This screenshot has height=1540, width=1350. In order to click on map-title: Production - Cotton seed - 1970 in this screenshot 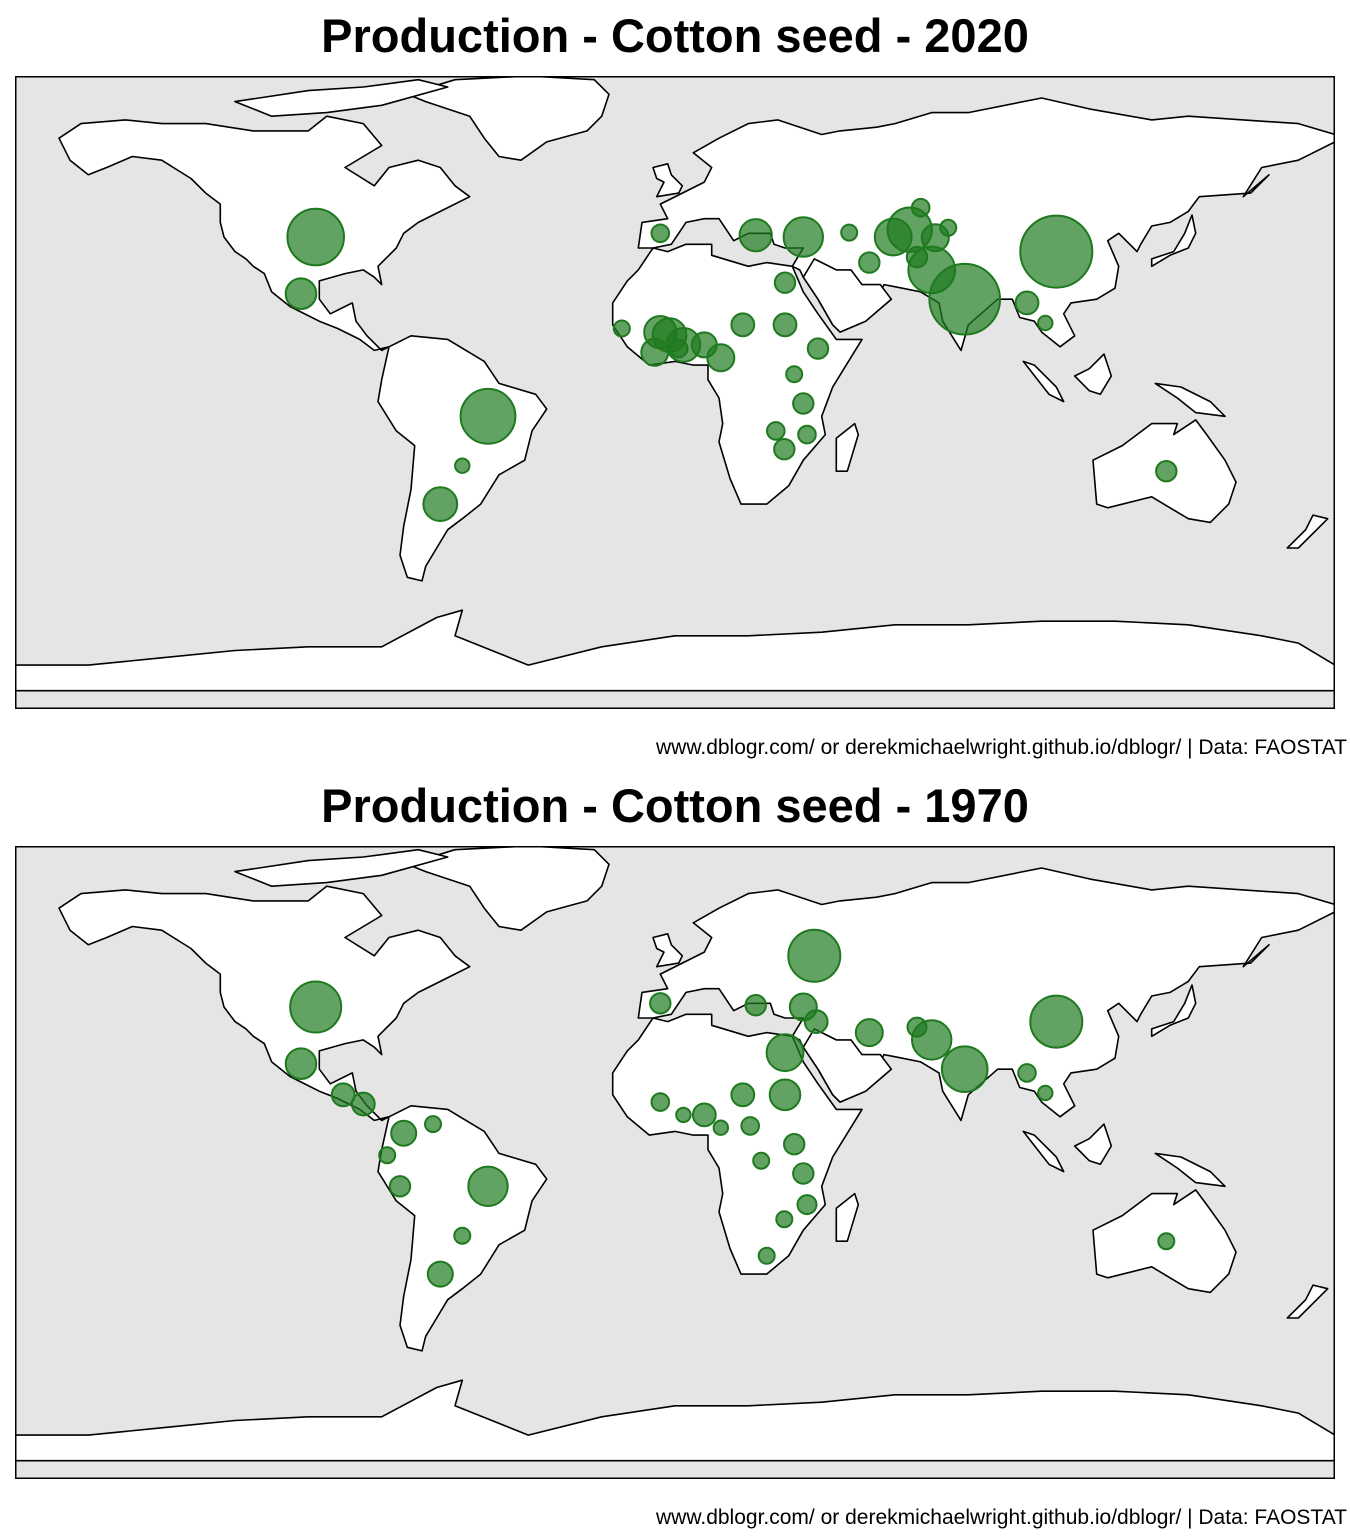, I will do `click(675, 805)`.